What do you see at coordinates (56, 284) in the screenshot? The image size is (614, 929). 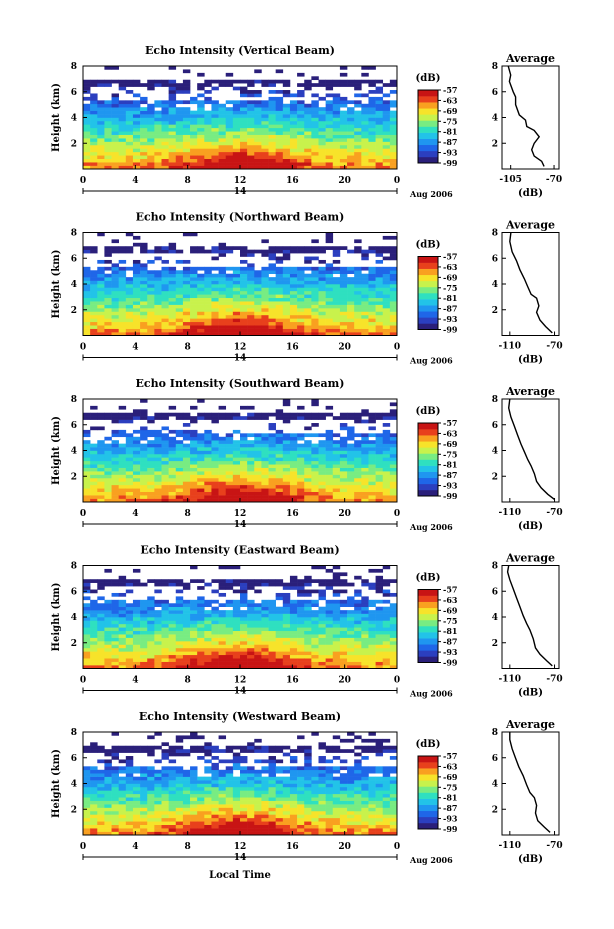 I see `y-axis-label: Height (km)` at bounding box center [56, 284].